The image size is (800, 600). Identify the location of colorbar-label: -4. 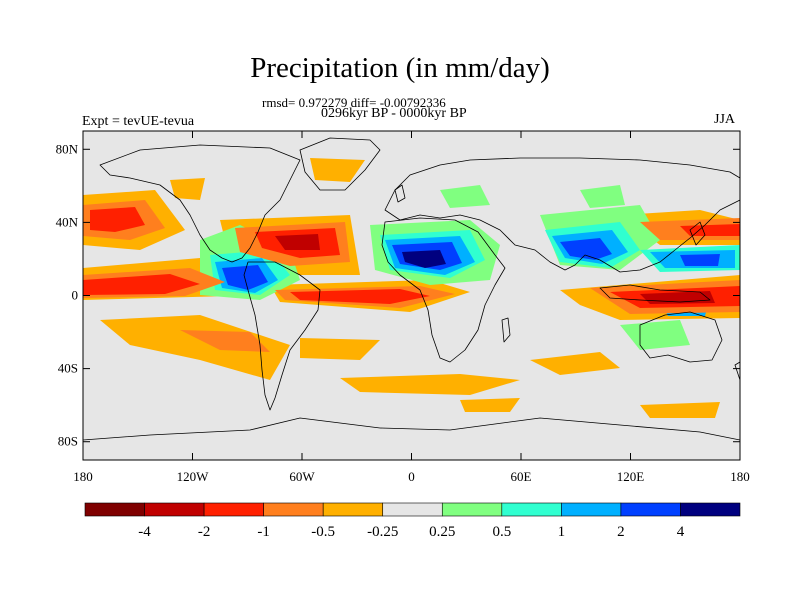
(144, 532).